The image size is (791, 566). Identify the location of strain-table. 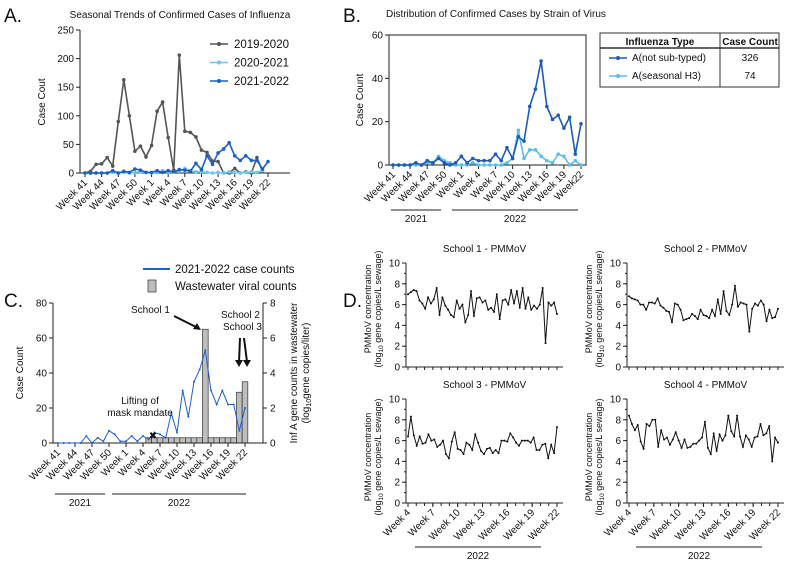
(689, 60).